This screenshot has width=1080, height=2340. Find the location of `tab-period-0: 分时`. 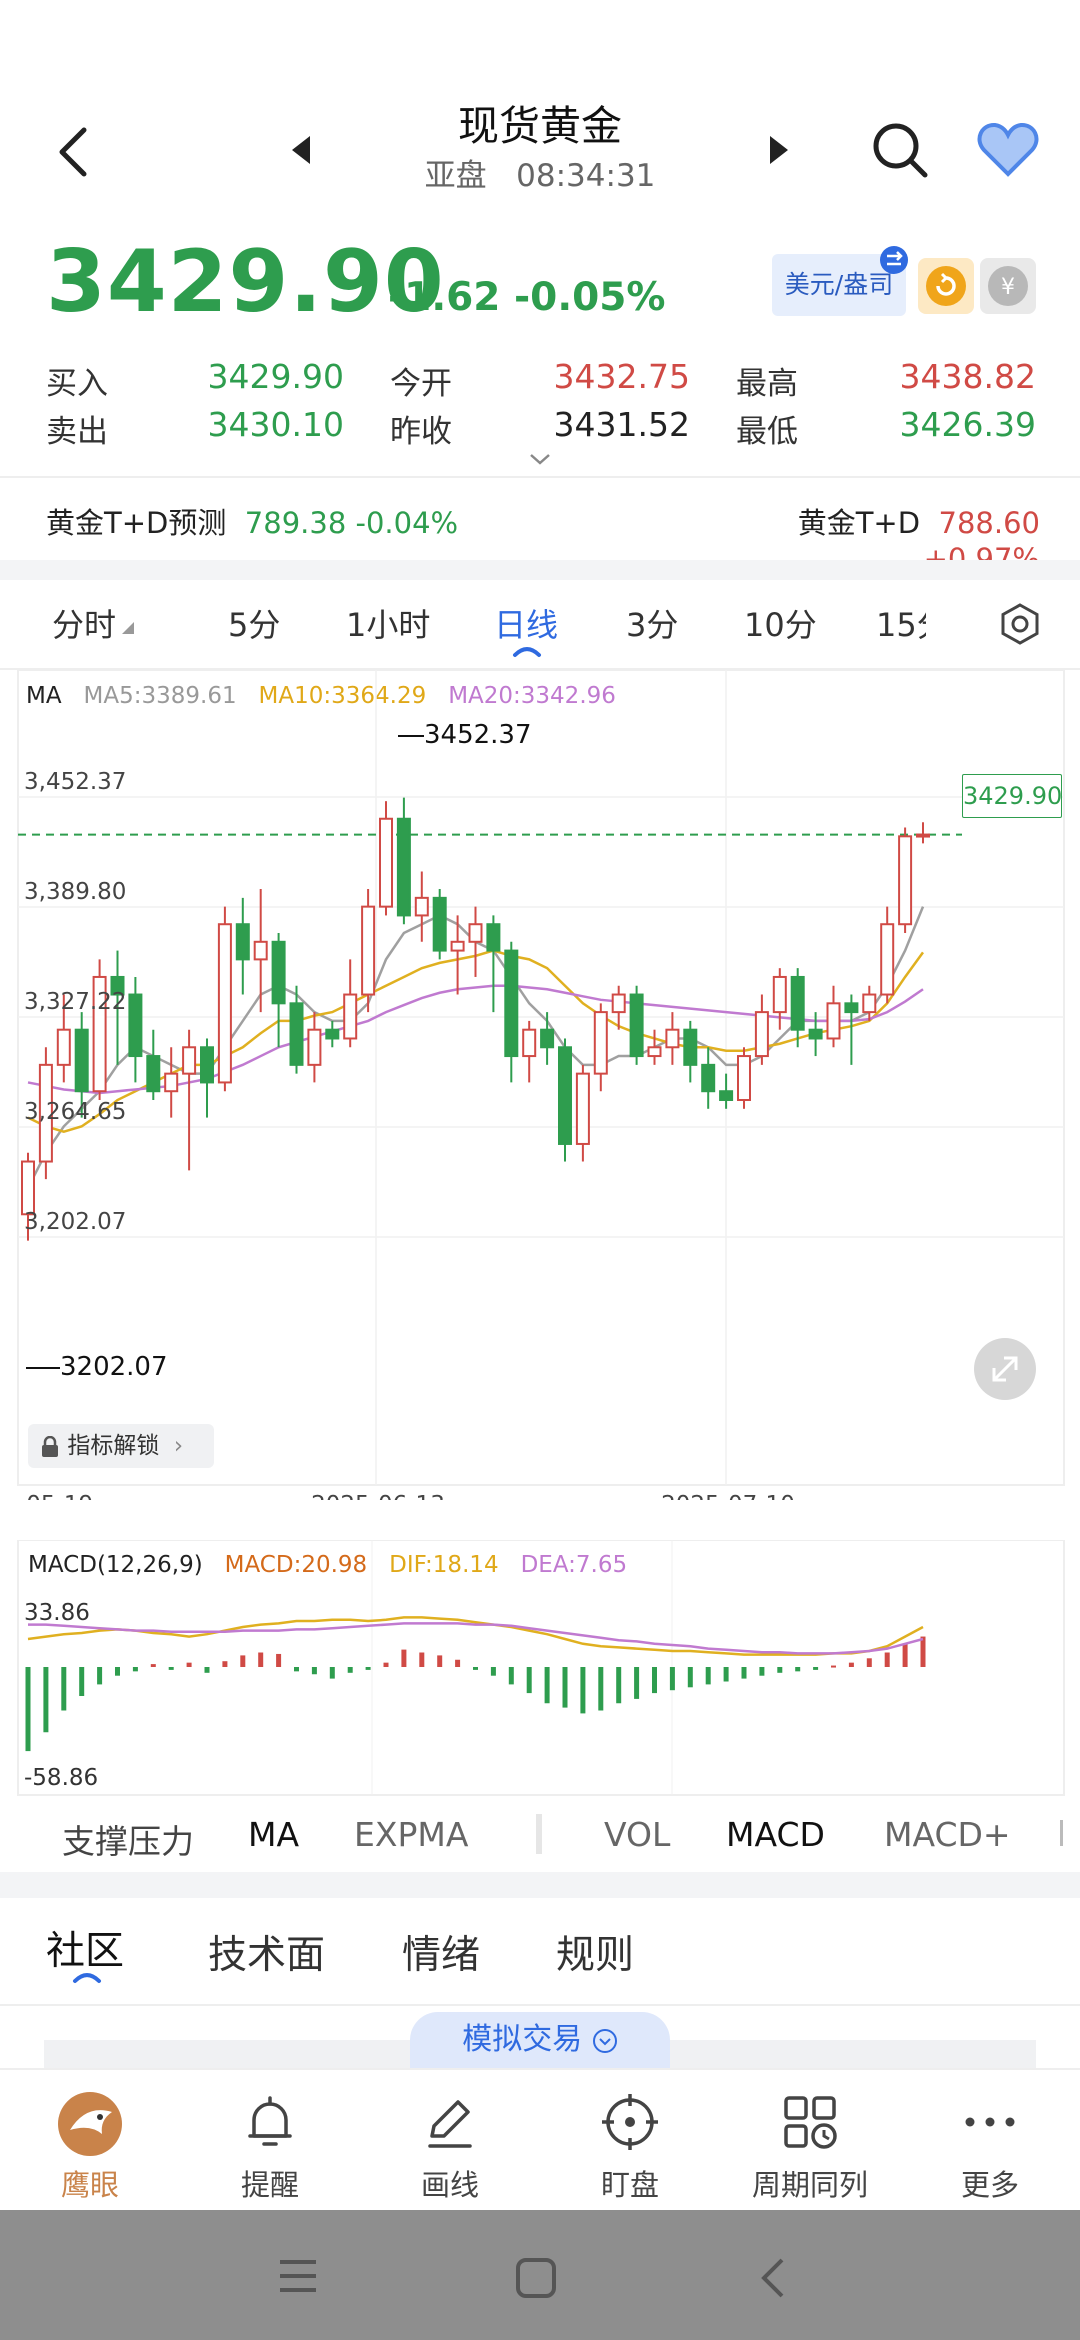

tab-period-0: 分时 is located at coordinates (84, 625).